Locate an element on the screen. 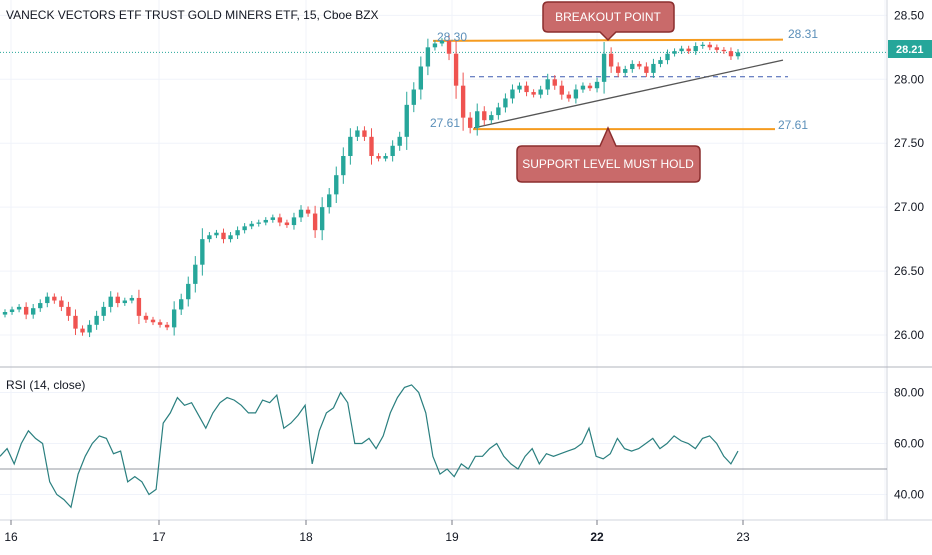 This screenshot has height=555, width=932. rsi-title: RSI (14, close) is located at coordinates (46, 385).